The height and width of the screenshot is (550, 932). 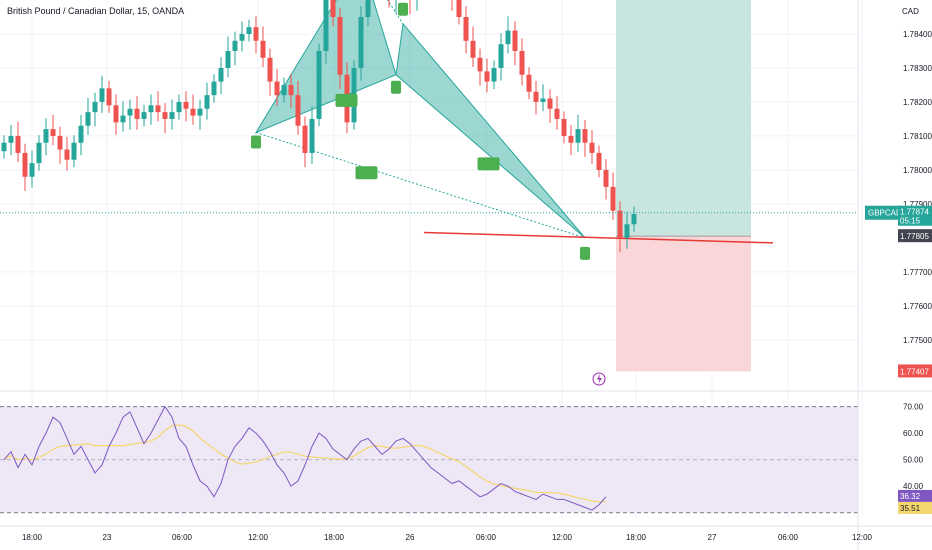 I want to click on pattern-ac-line, so click(x=395, y=12).